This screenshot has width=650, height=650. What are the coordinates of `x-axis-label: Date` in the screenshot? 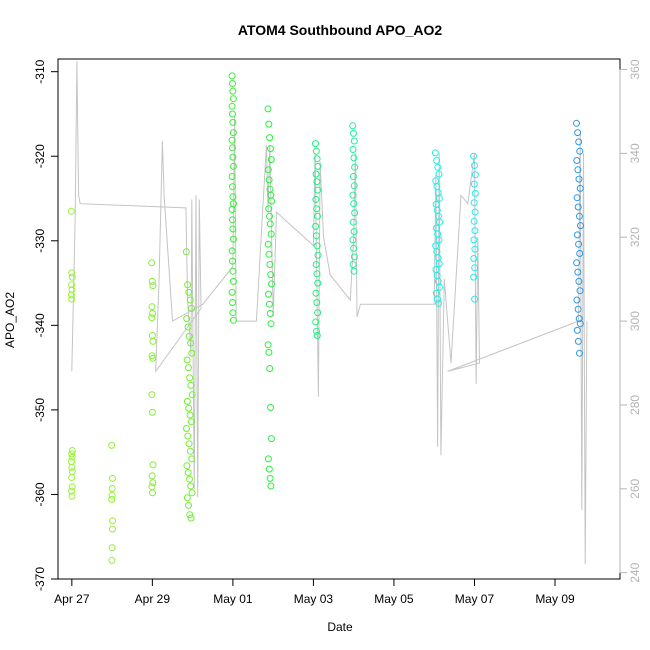 It's located at (340, 627).